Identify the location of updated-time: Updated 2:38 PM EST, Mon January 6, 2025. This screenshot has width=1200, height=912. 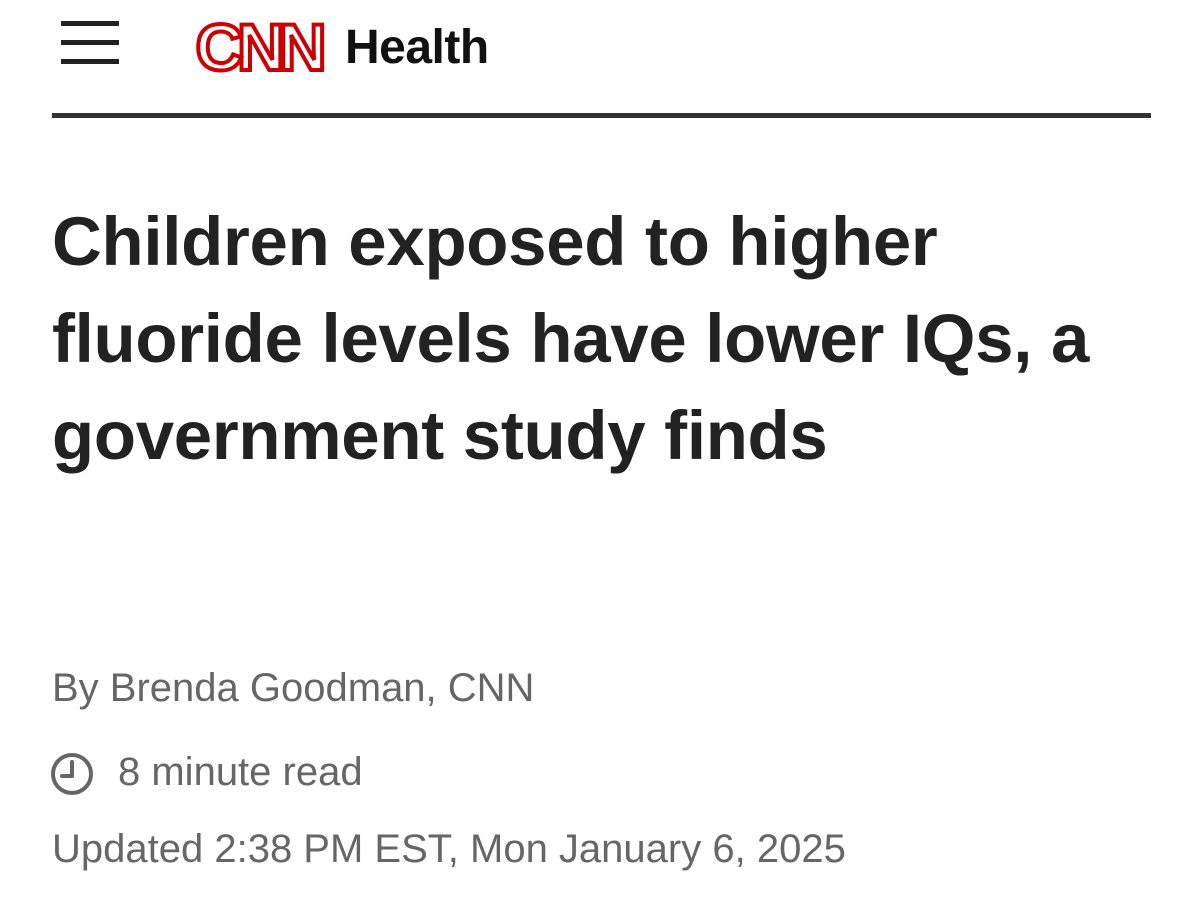
(449, 849).